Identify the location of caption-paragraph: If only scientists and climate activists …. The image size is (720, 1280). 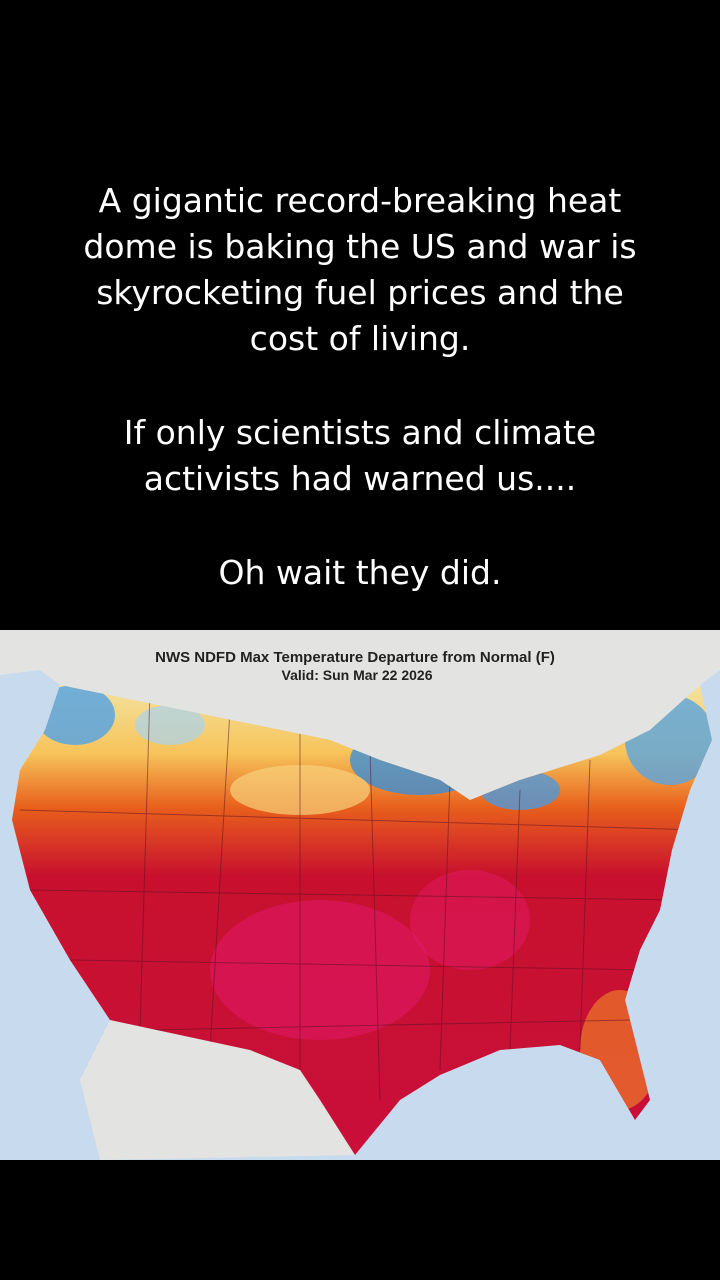
(360, 456).